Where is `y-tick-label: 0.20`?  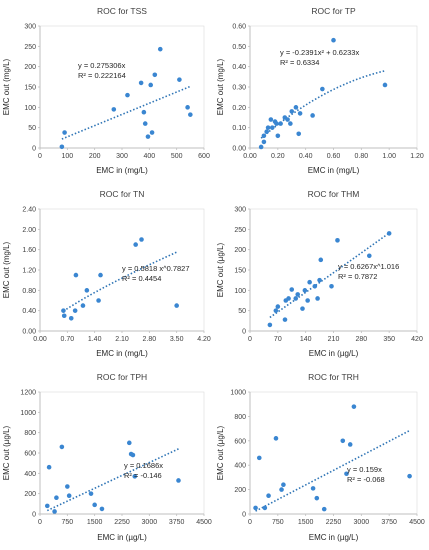
y-tick-label: 0.20 is located at coordinates (239, 108).